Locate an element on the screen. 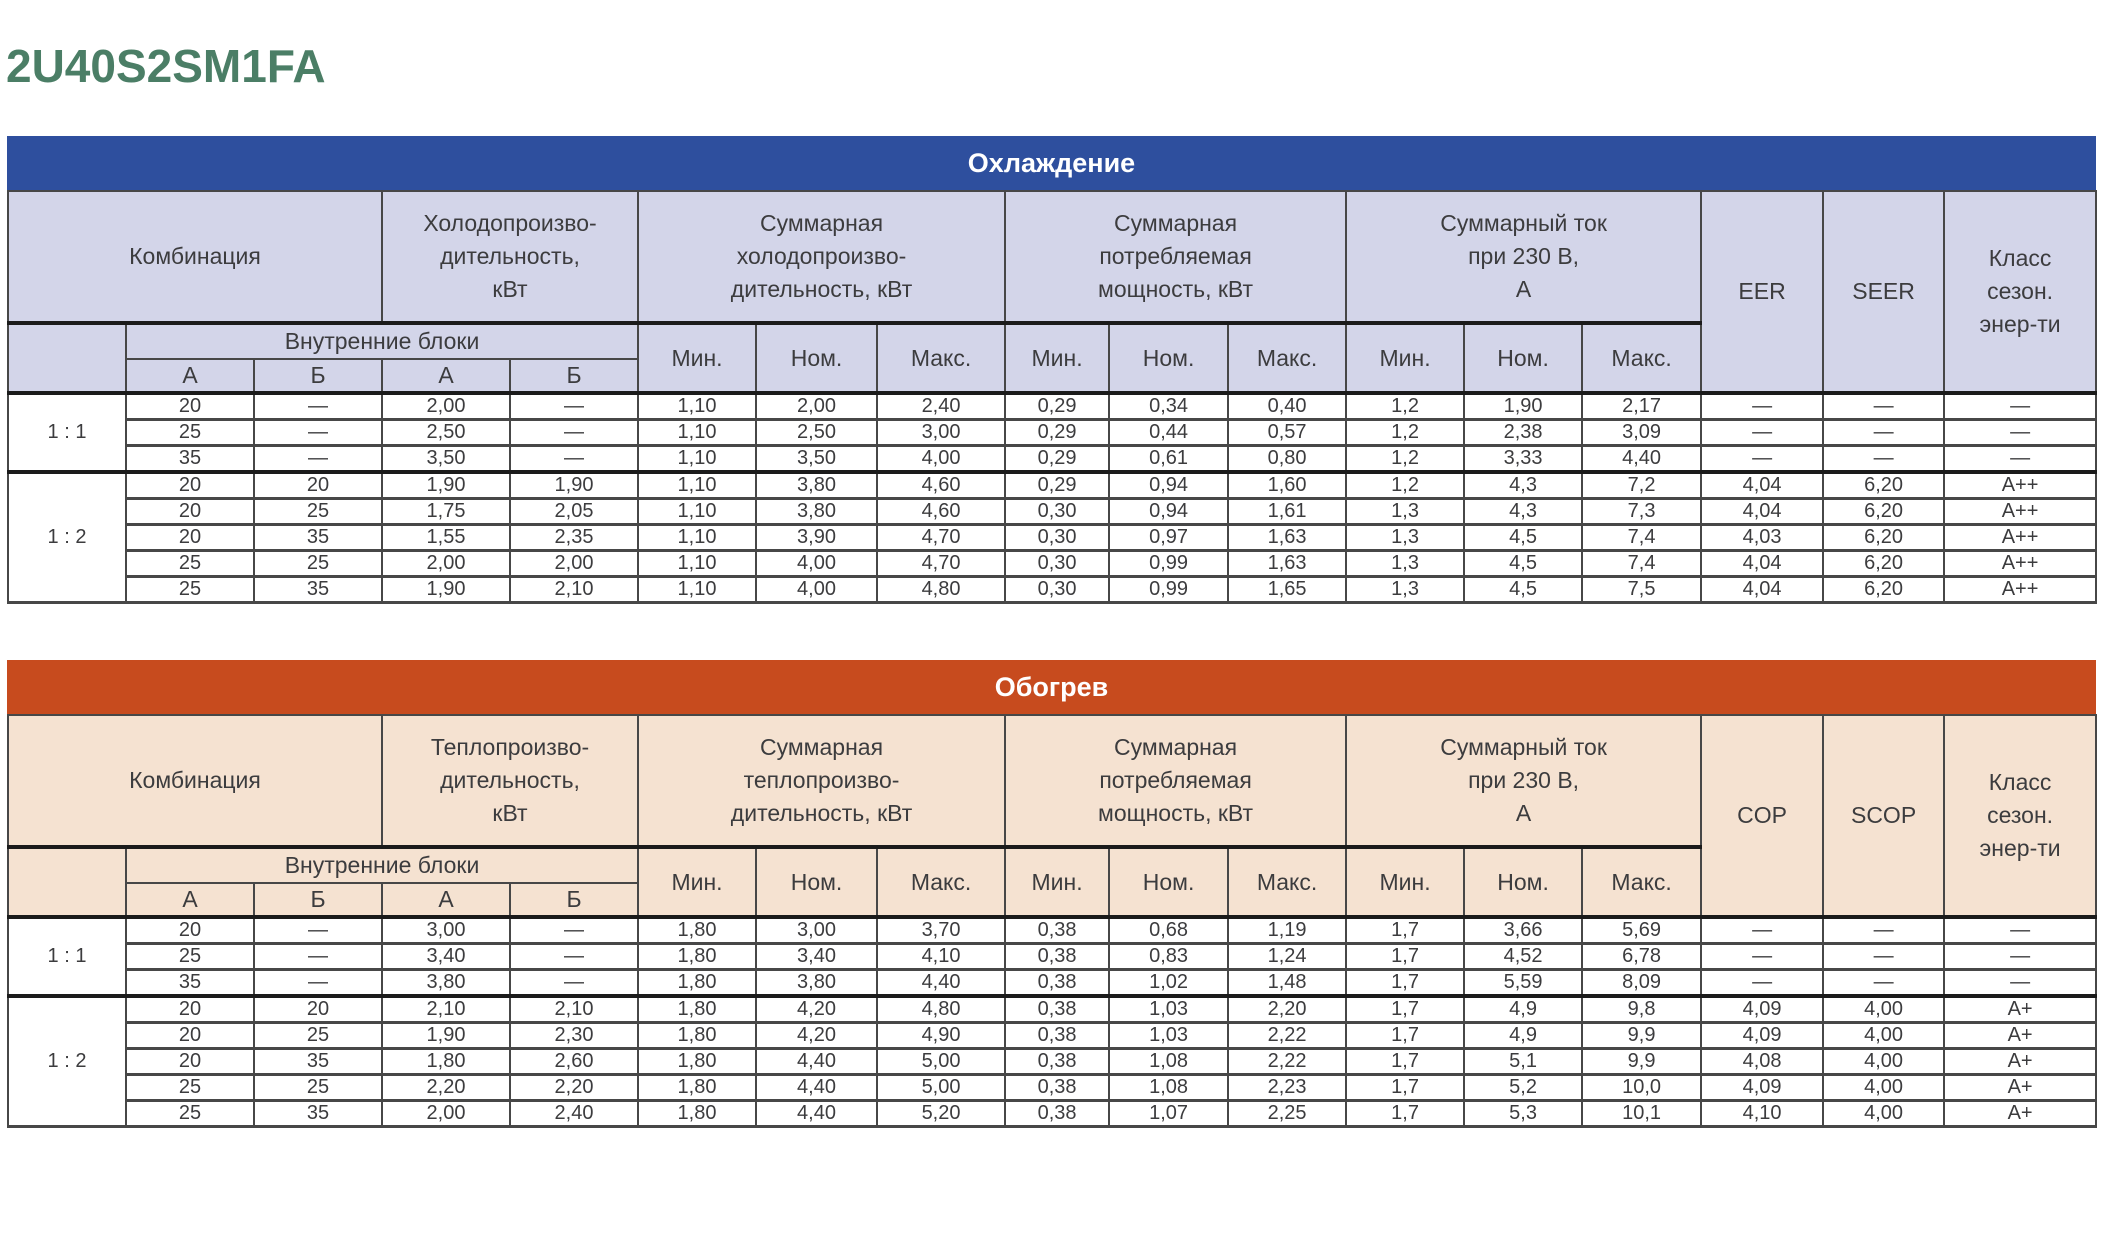  header-nom-total-capacity: Ном. is located at coordinates (817, 358).